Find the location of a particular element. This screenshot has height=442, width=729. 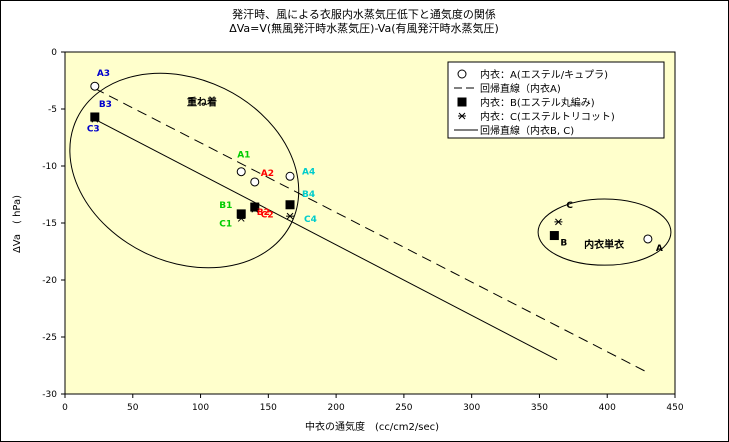

legend-box is located at coordinates (556, 100).